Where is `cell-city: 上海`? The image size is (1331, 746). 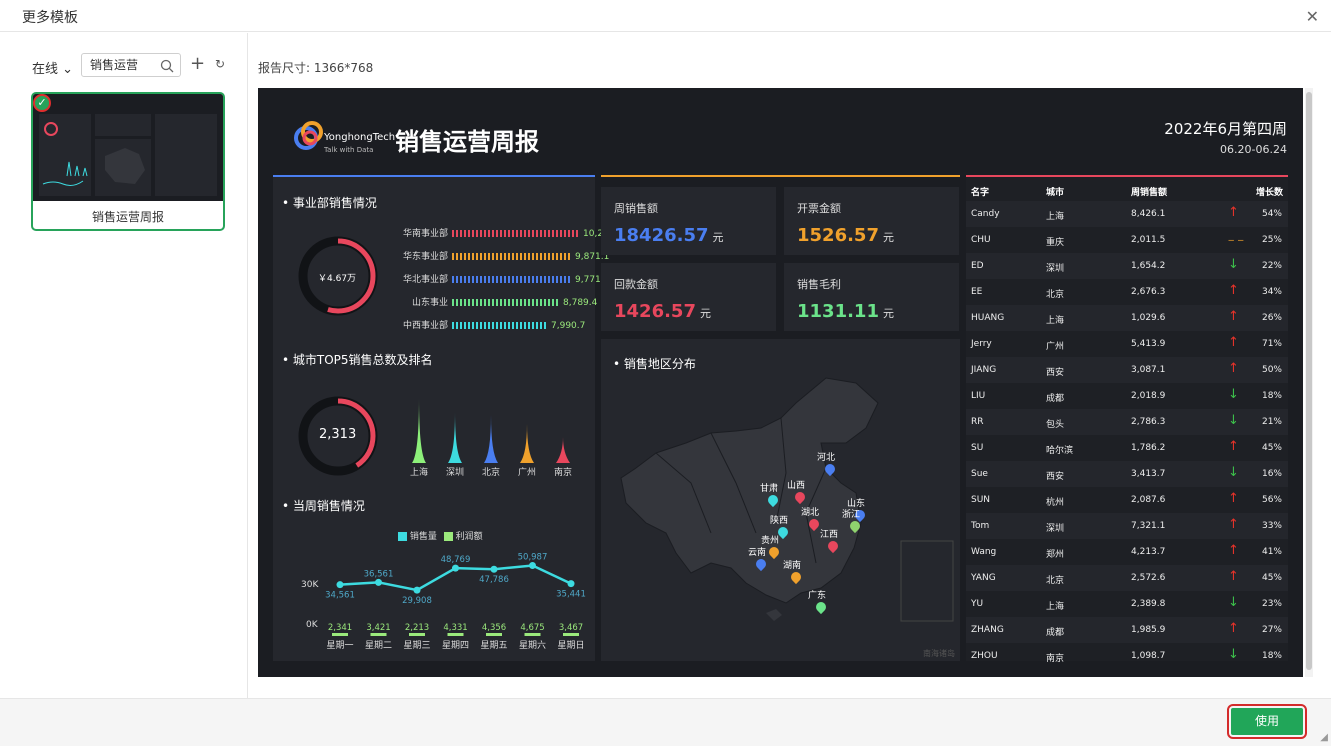 cell-city: 上海 is located at coordinates (1055, 607).